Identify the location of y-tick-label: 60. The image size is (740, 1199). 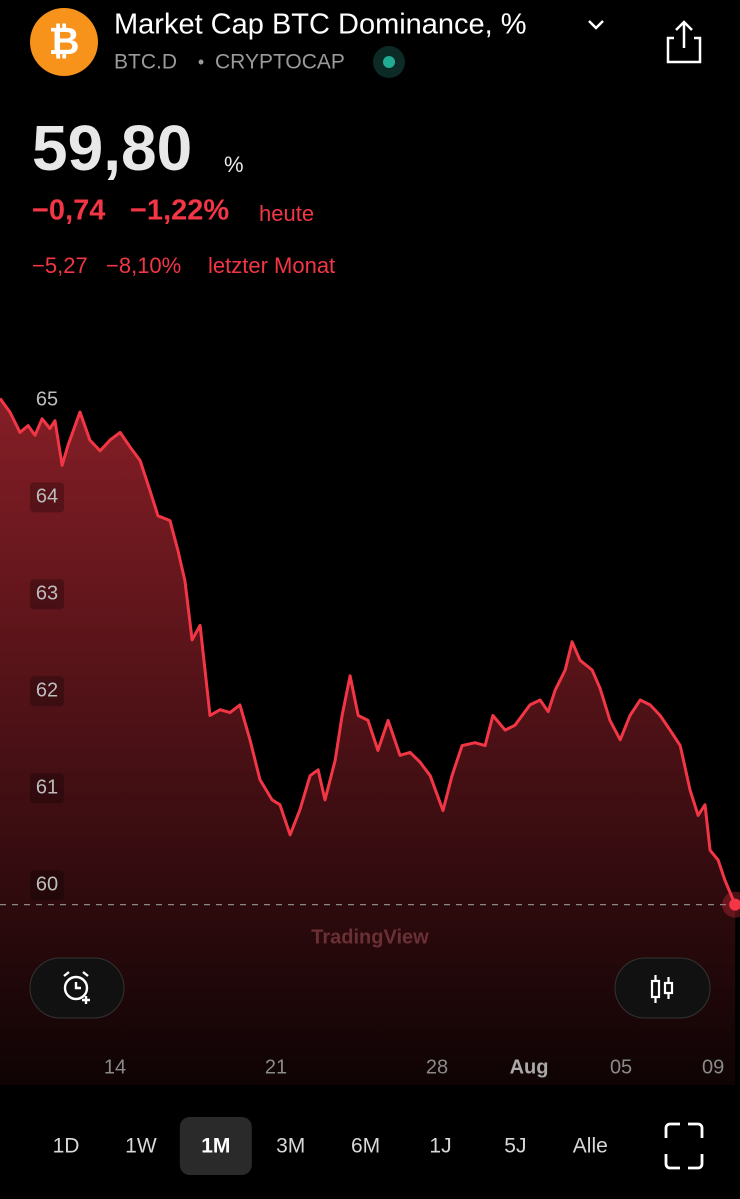
(47, 885).